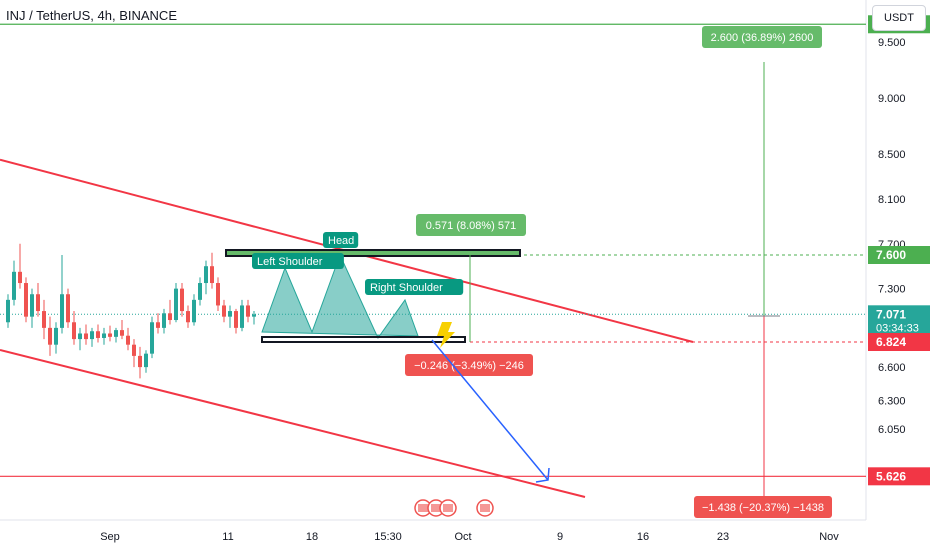 The image size is (932, 550). I want to click on y-tick-label: 9.000, so click(892, 99).